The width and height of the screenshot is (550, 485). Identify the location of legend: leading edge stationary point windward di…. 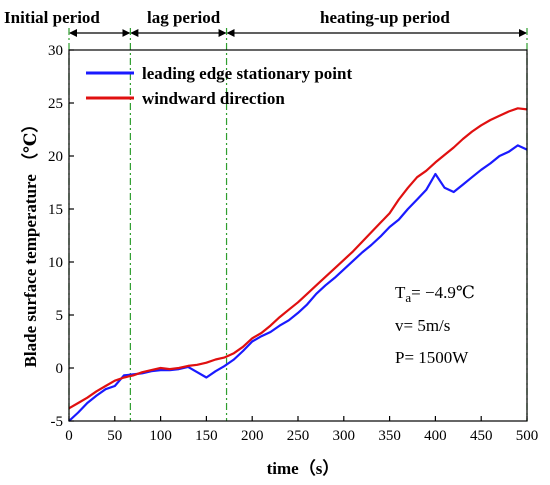
(219, 86).